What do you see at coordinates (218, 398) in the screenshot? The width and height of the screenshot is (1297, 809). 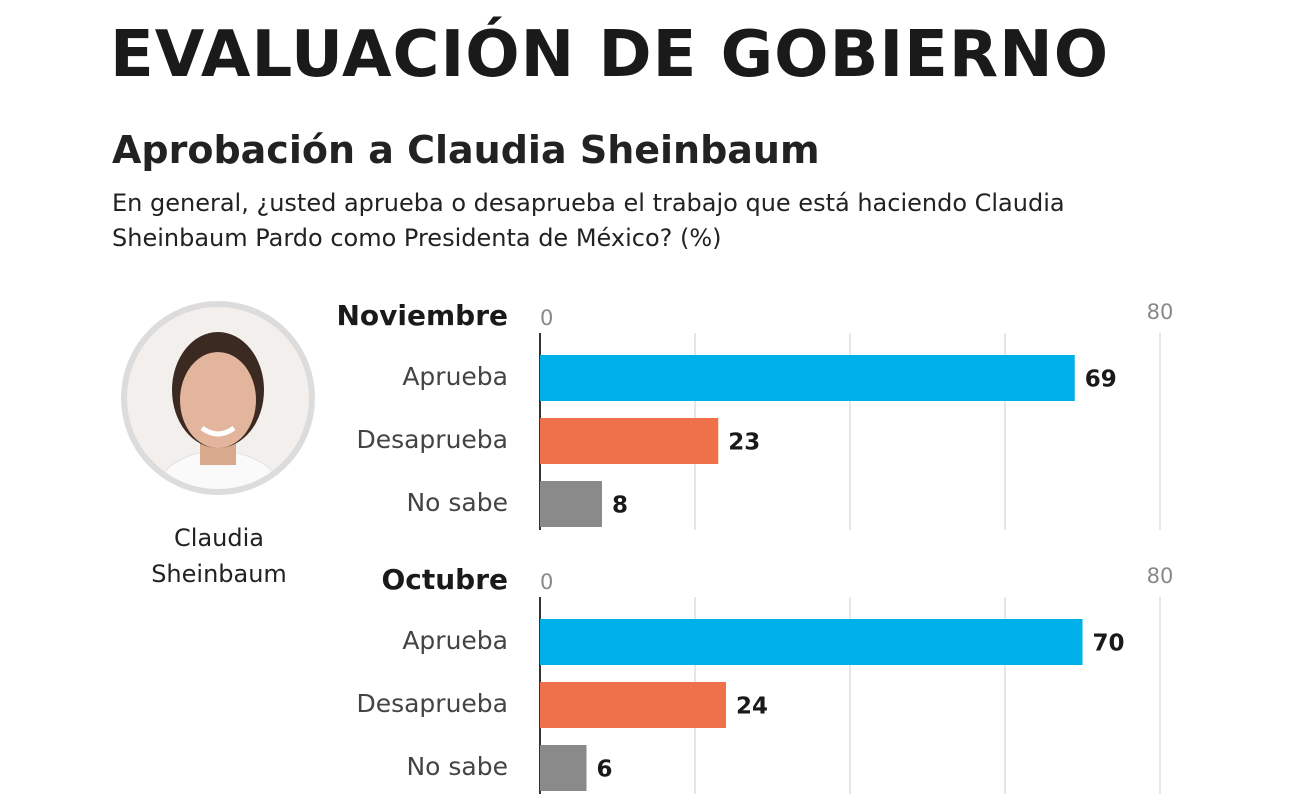 I see `portrait` at bounding box center [218, 398].